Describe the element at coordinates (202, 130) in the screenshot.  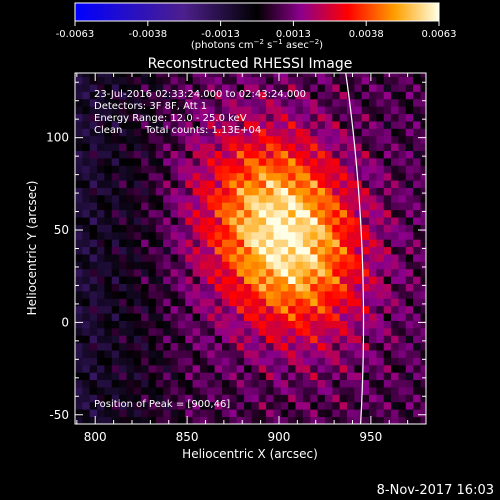
I see `annotation-total-counts: Total counts: 1.13E+04` at that location.